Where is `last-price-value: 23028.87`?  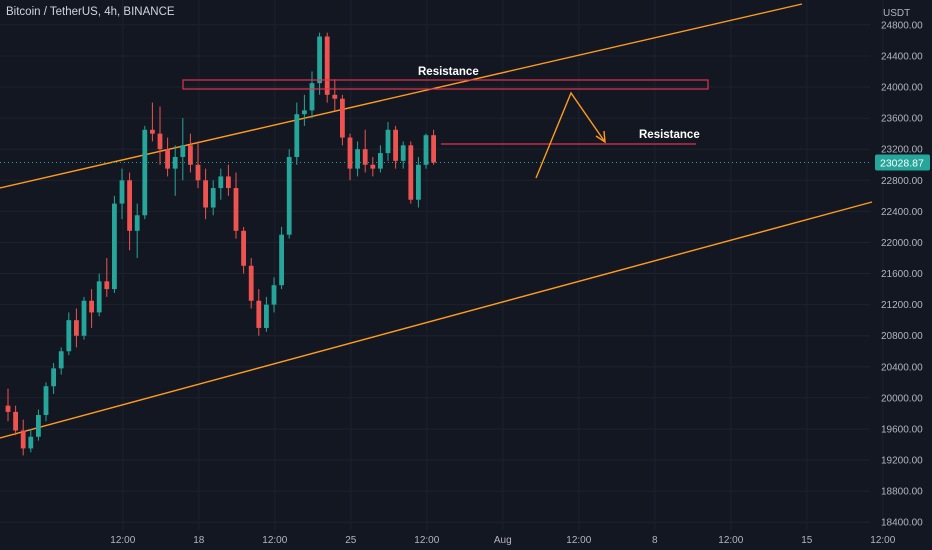 last-price-value: 23028.87 is located at coordinates (902, 164).